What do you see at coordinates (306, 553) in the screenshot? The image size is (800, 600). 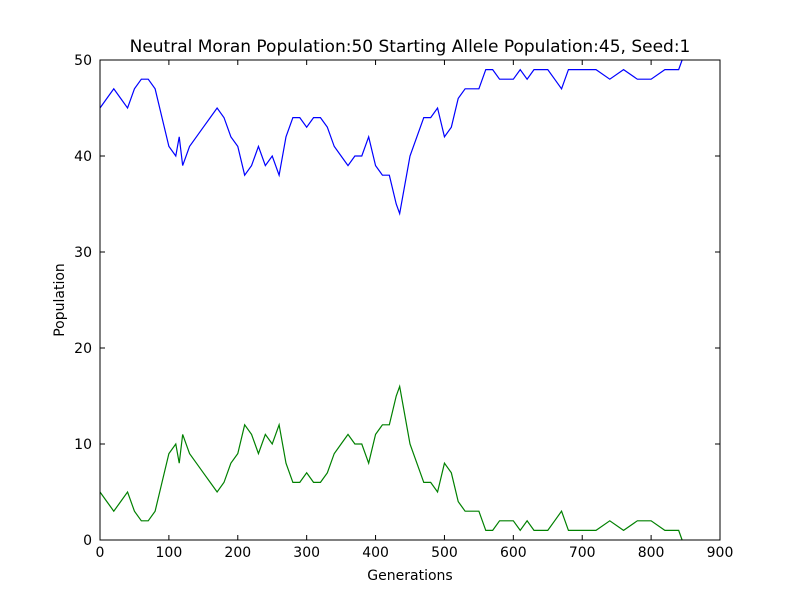 I see `x-tick-label: 300` at bounding box center [306, 553].